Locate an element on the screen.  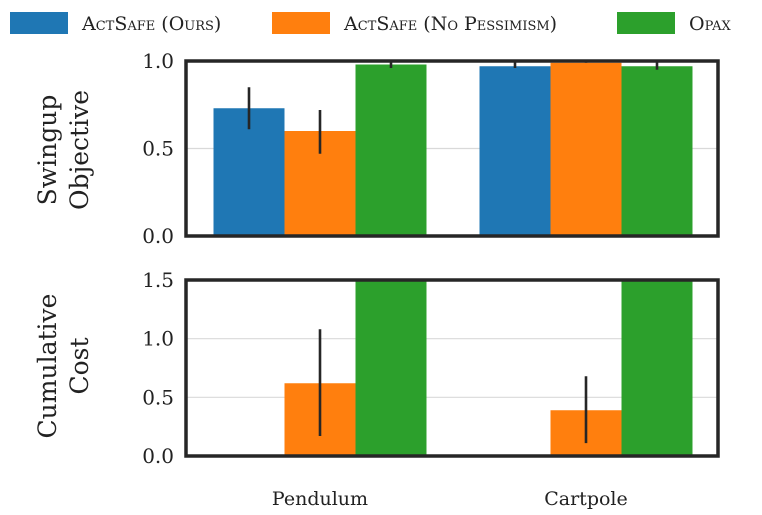
y-axis-label-line-2: Cost is located at coordinates (79, 365).